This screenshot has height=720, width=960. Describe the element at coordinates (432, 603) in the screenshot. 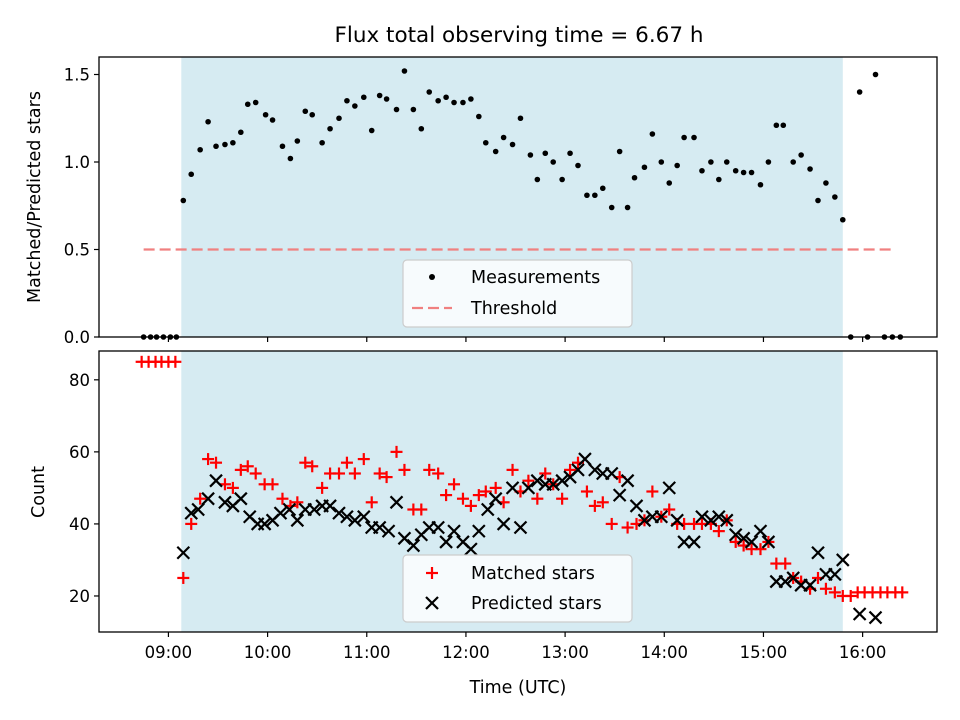

I see `legend-x-marker` at that location.